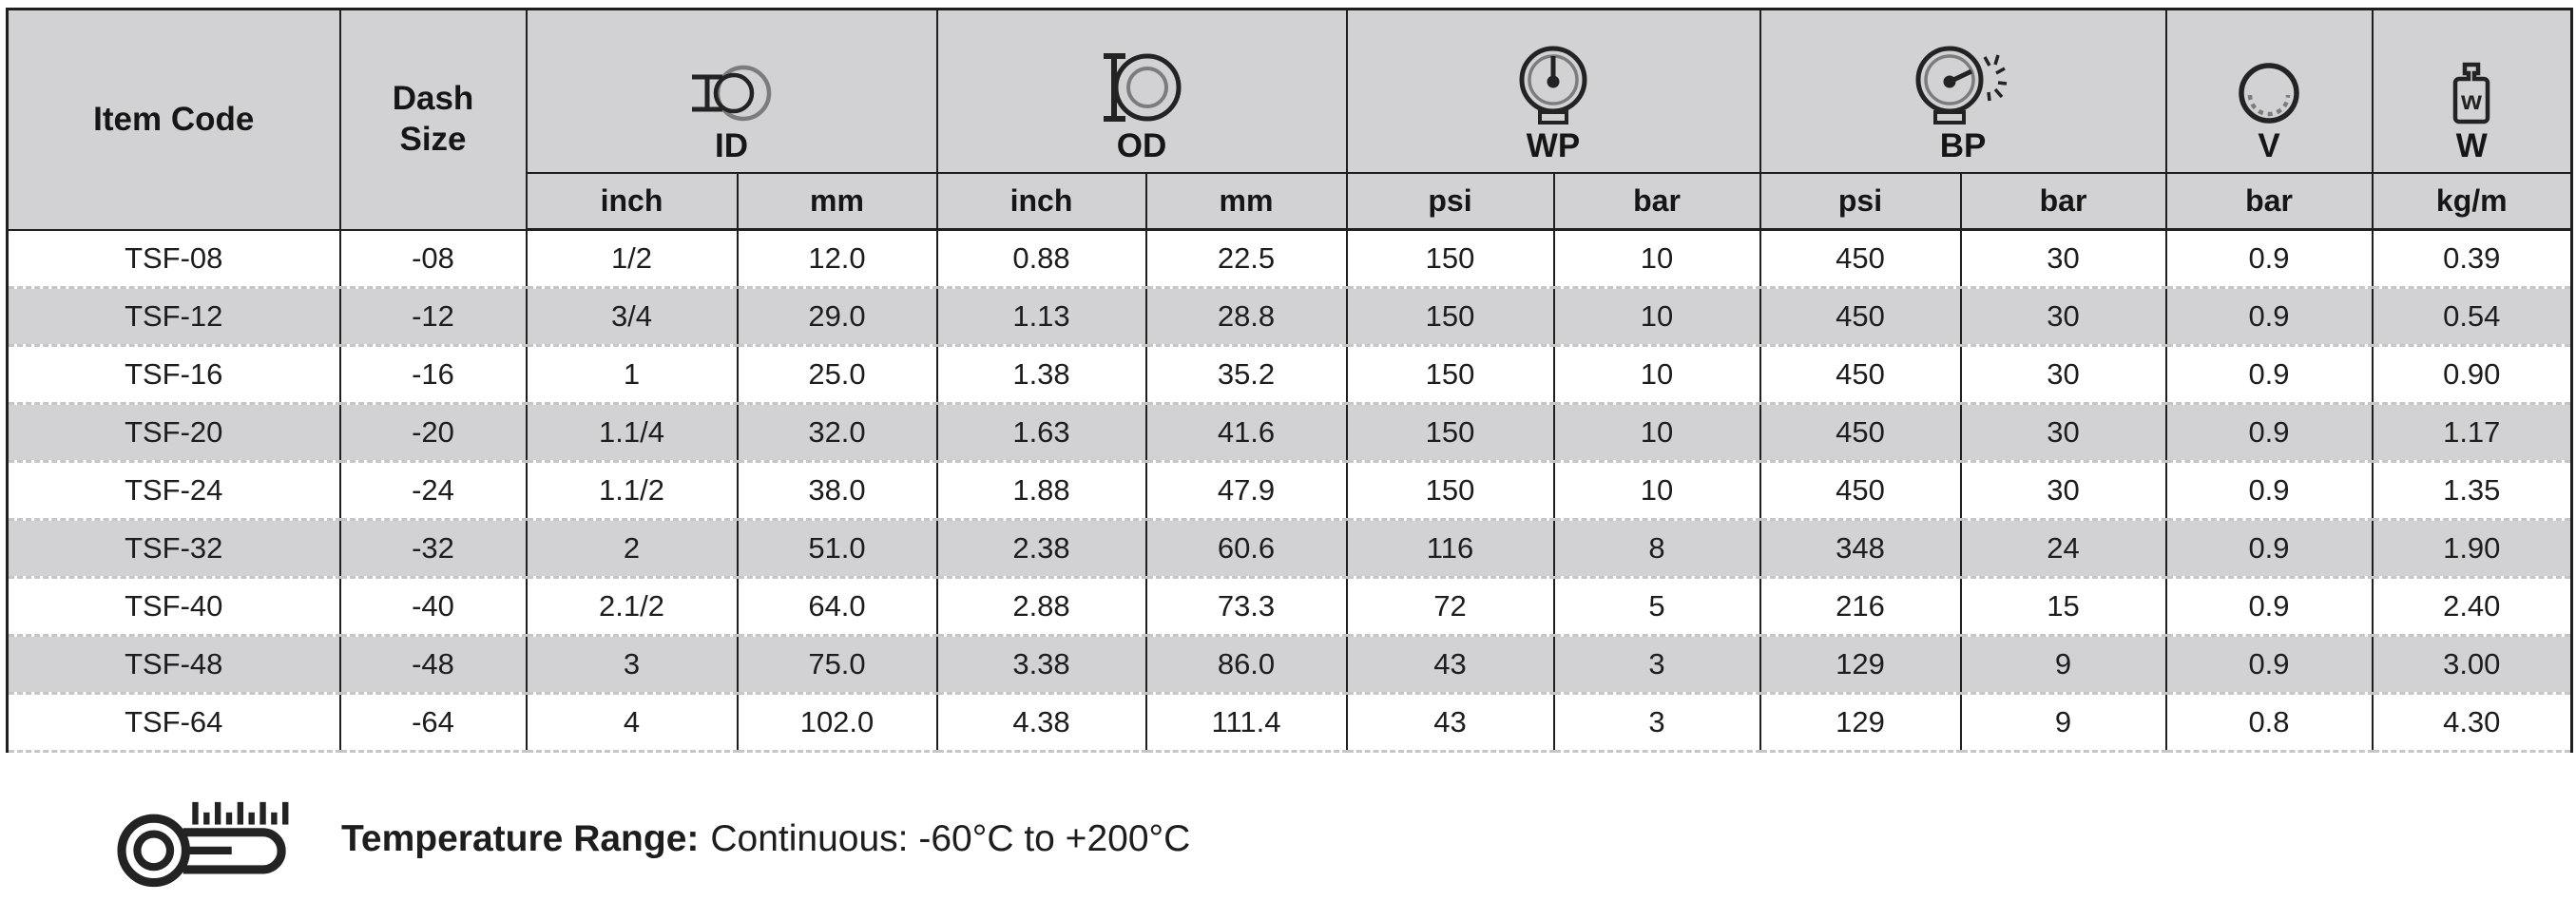 This screenshot has width=2576, height=901. What do you see at coordinates (1657, 549) in the screenshot?
I see `wp-bar-cell: 8` at bounding box center [1657, 549].